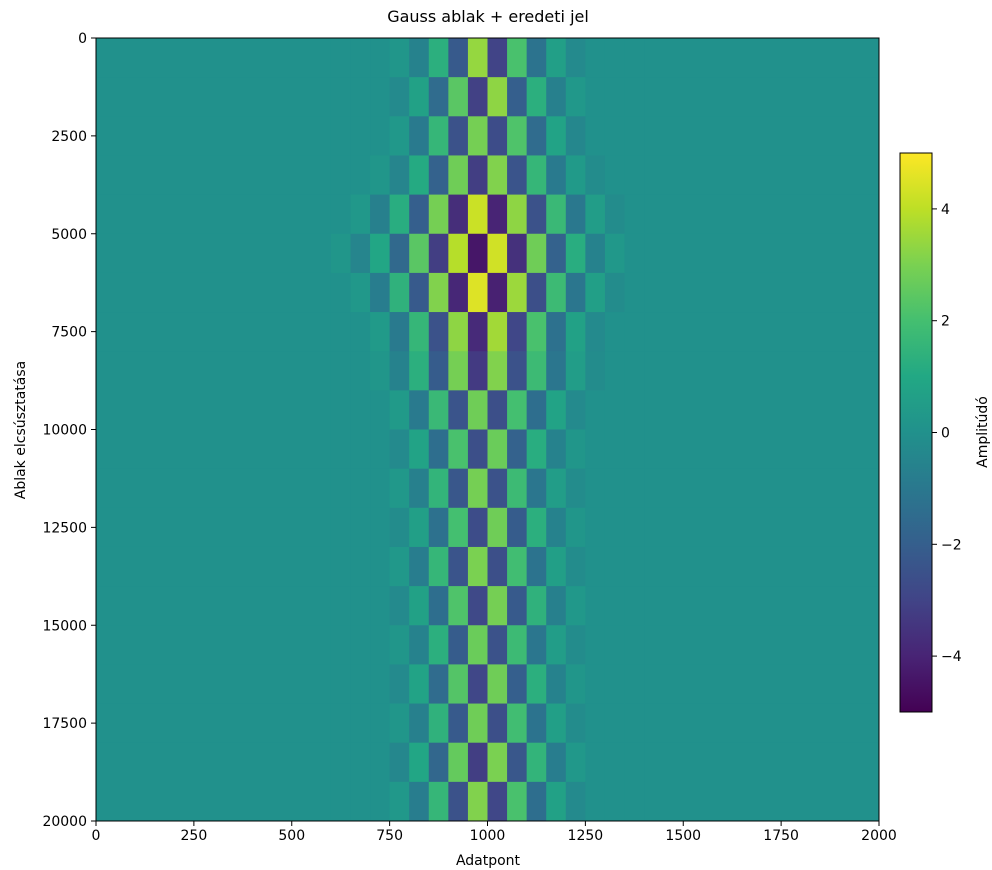 The image size is (992, 870). What do you see at coordinates (945, 322) in the screenshot?
I see `colorbar-tick-label: 2` at bounding box center [945, 322].